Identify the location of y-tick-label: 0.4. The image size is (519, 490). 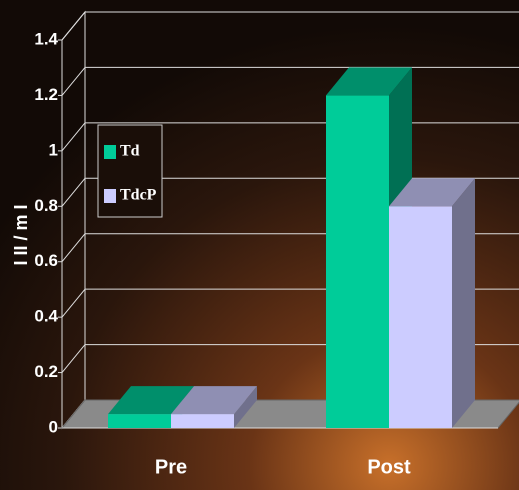
(46, 316).